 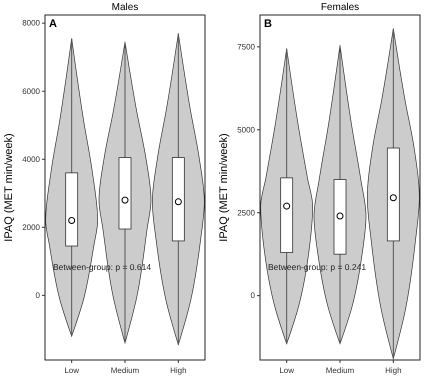 What do you see at coordinates (31, 91) in the screenshot?
I see `y-tick-label: 6000` at bounding box center [31, 91].